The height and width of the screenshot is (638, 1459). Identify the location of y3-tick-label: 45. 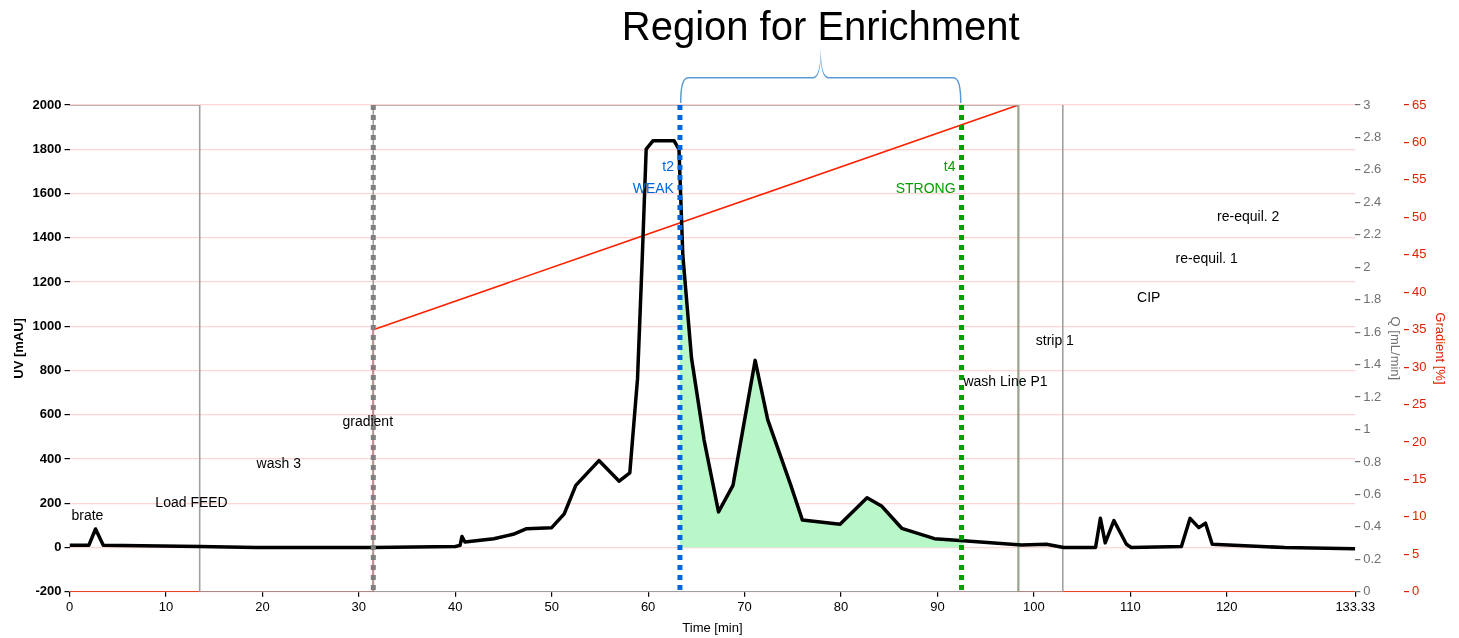
(1419, 254).